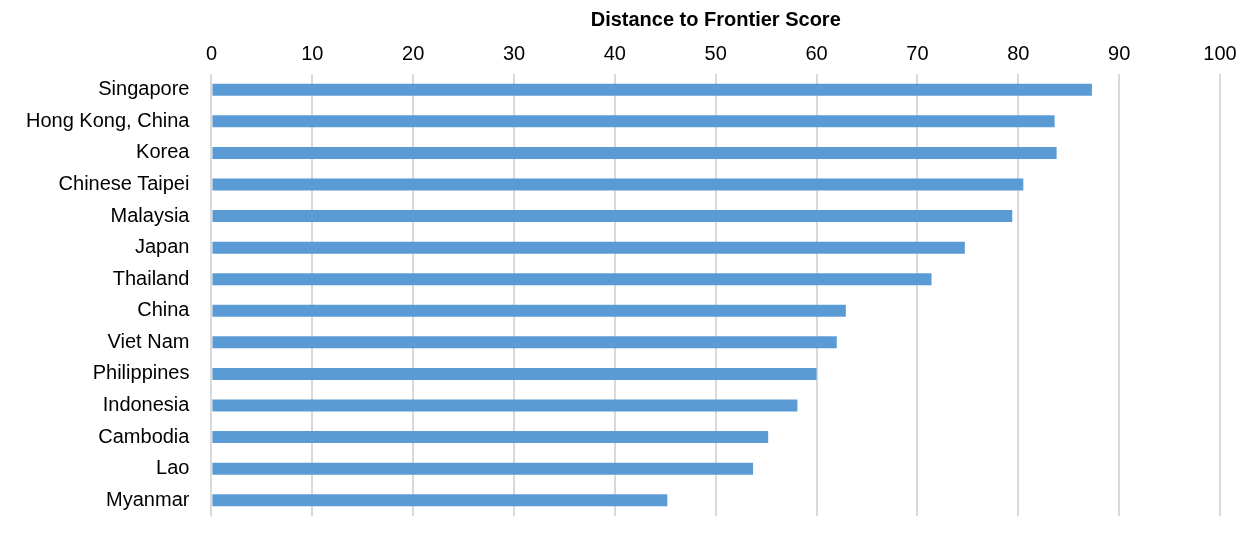 The image size is (1245, 550). Describe the element at coordinates (1119, 52) in the screenshot. I see `x-tick-label: 90` at that location.